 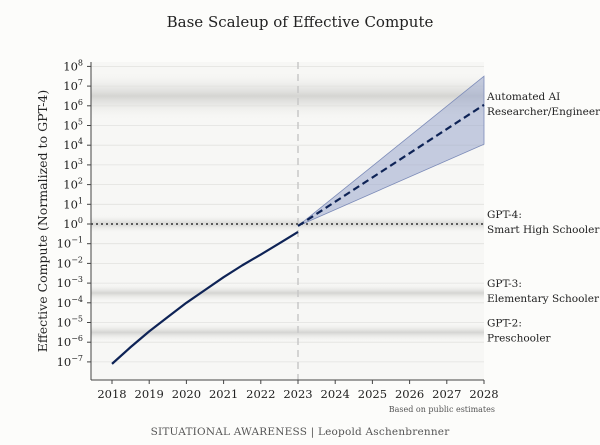 I want to click on y-tick-label: 10⁴, so click(x=73, y=144).